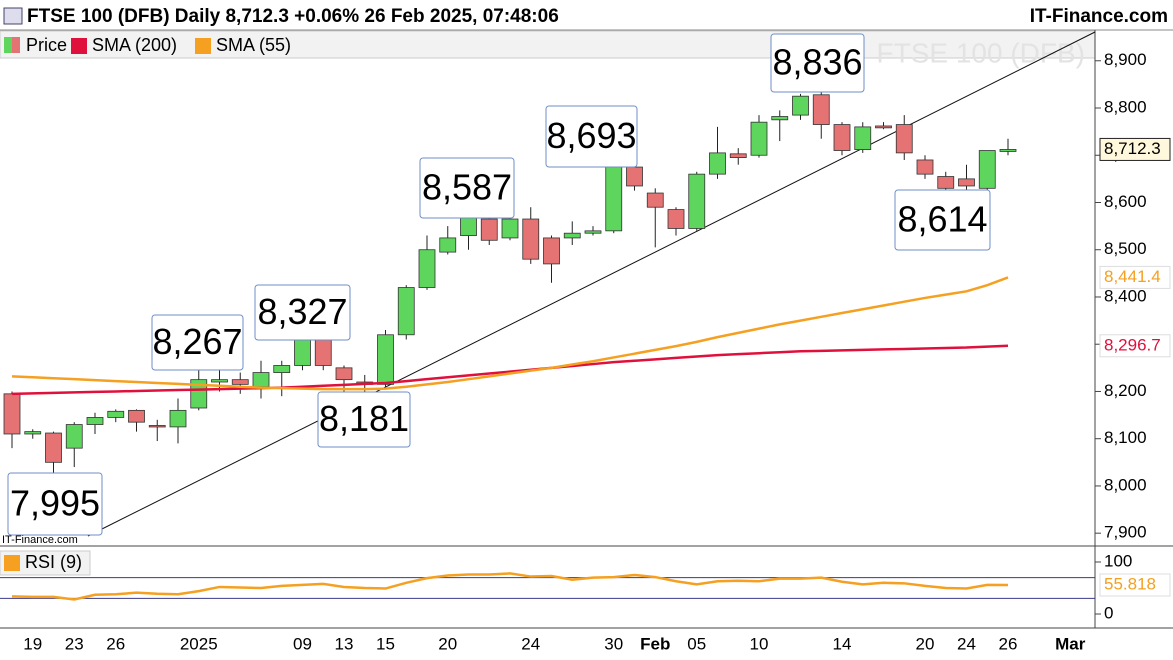 The width and height of the screenshot is (1173, 660). What do you see at coordinates (613, 643) in the screenshot?
I see `x-tick-label: 30` at bounding box center [613, 643].